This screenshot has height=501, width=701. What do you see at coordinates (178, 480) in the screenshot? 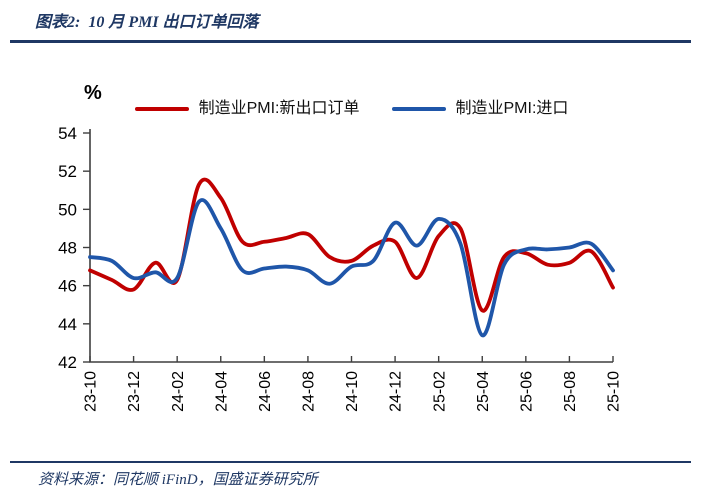
I see `data-source-note: 资料来源：同花顺 iFinD，国盛证券研究所` at bounding box center [178, 480].